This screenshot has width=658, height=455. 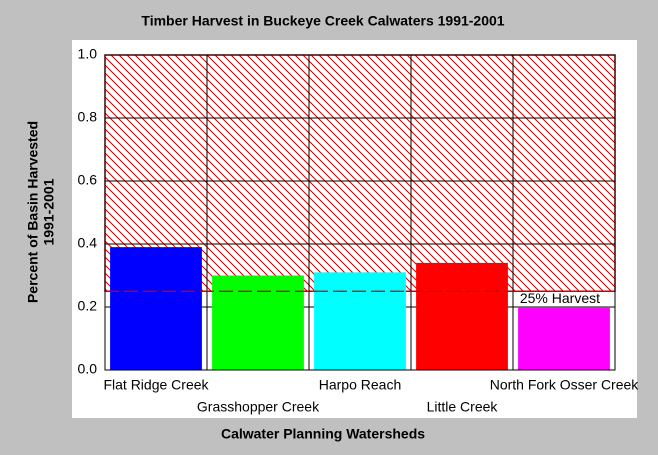 I want to click on y-tick-label: 0.8, so click(x=88, y=117).